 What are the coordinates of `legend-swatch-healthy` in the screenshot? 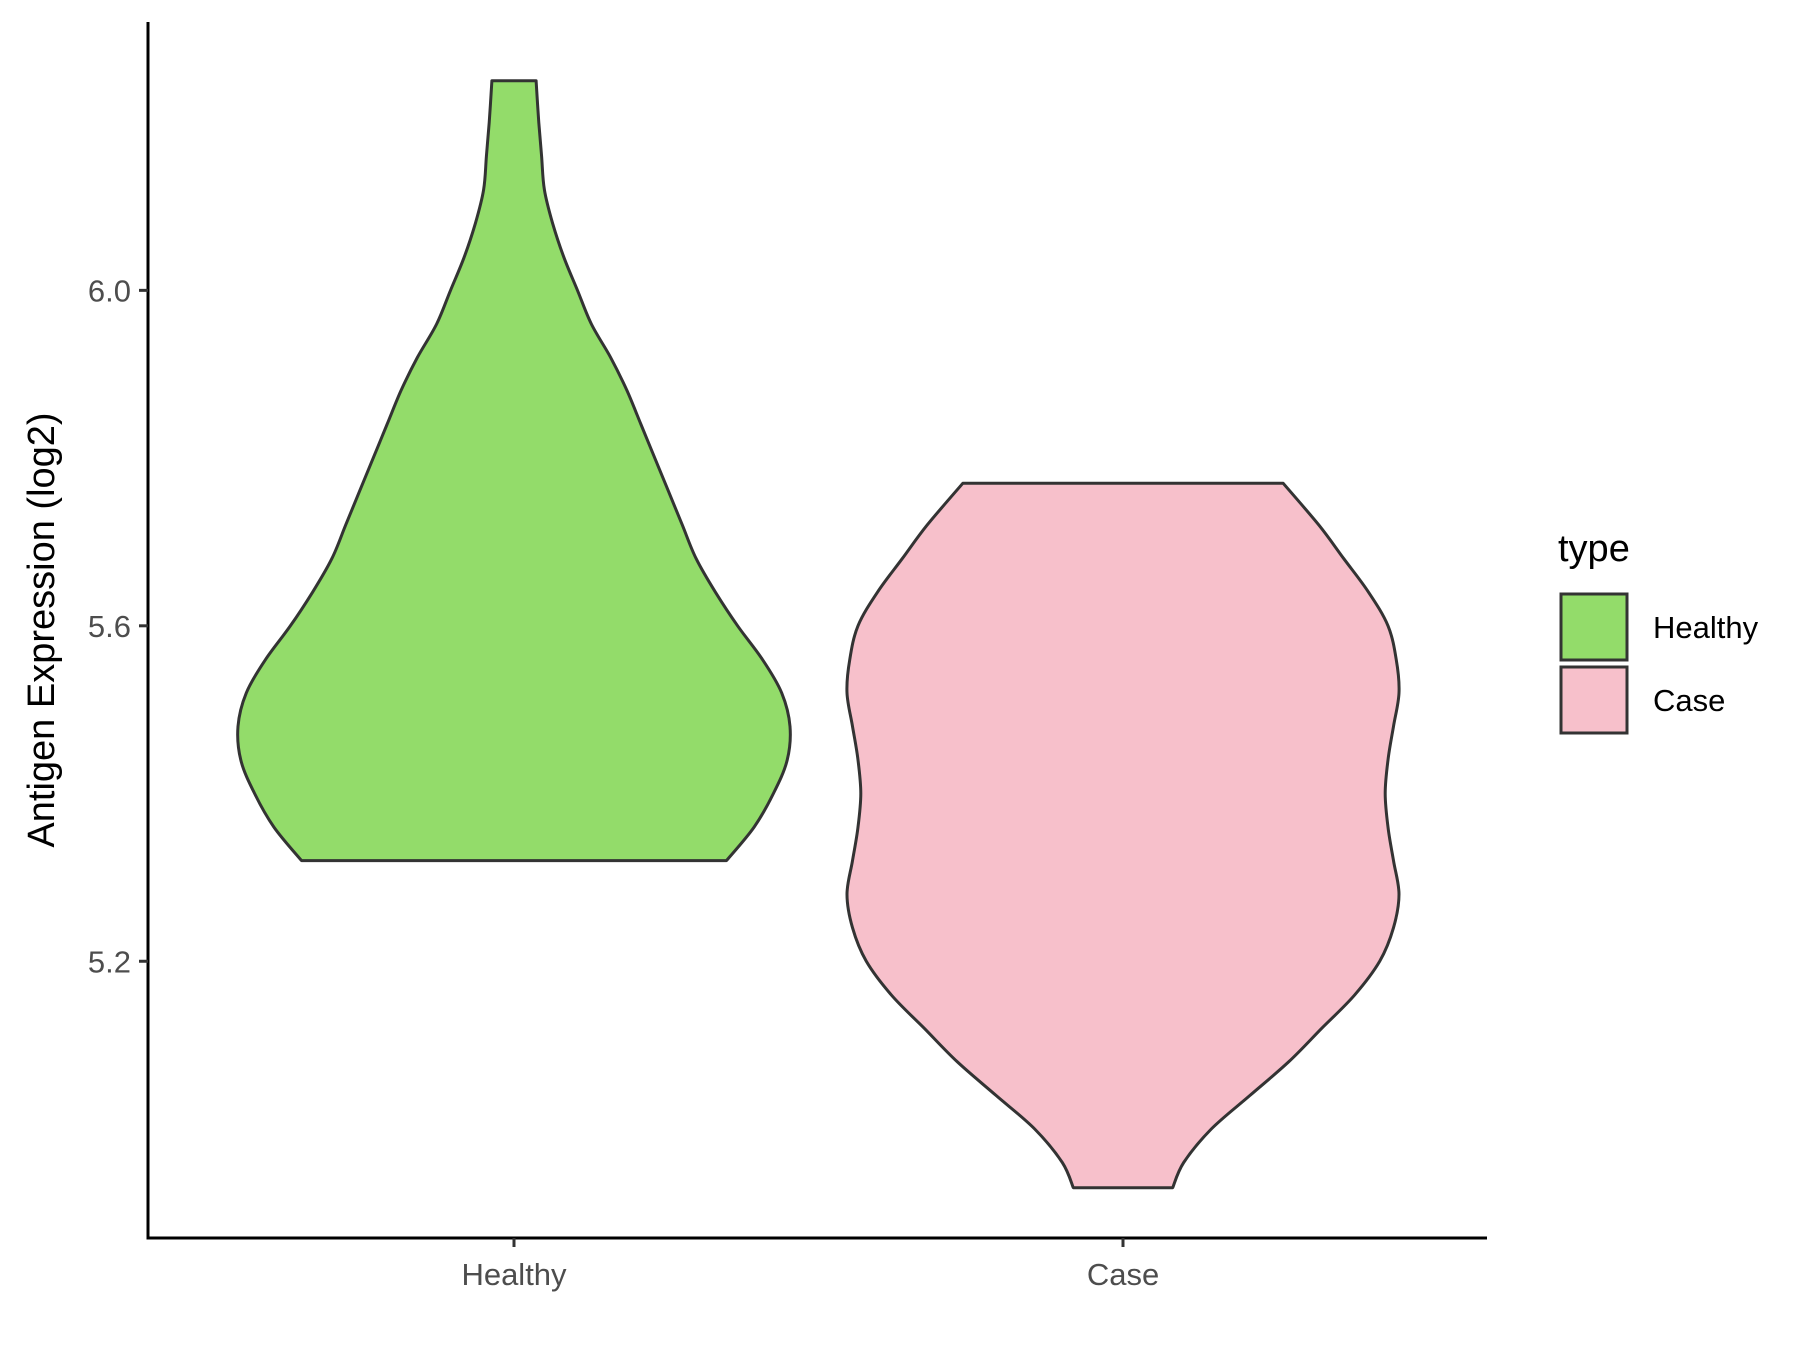 It's located at (1594, 627).